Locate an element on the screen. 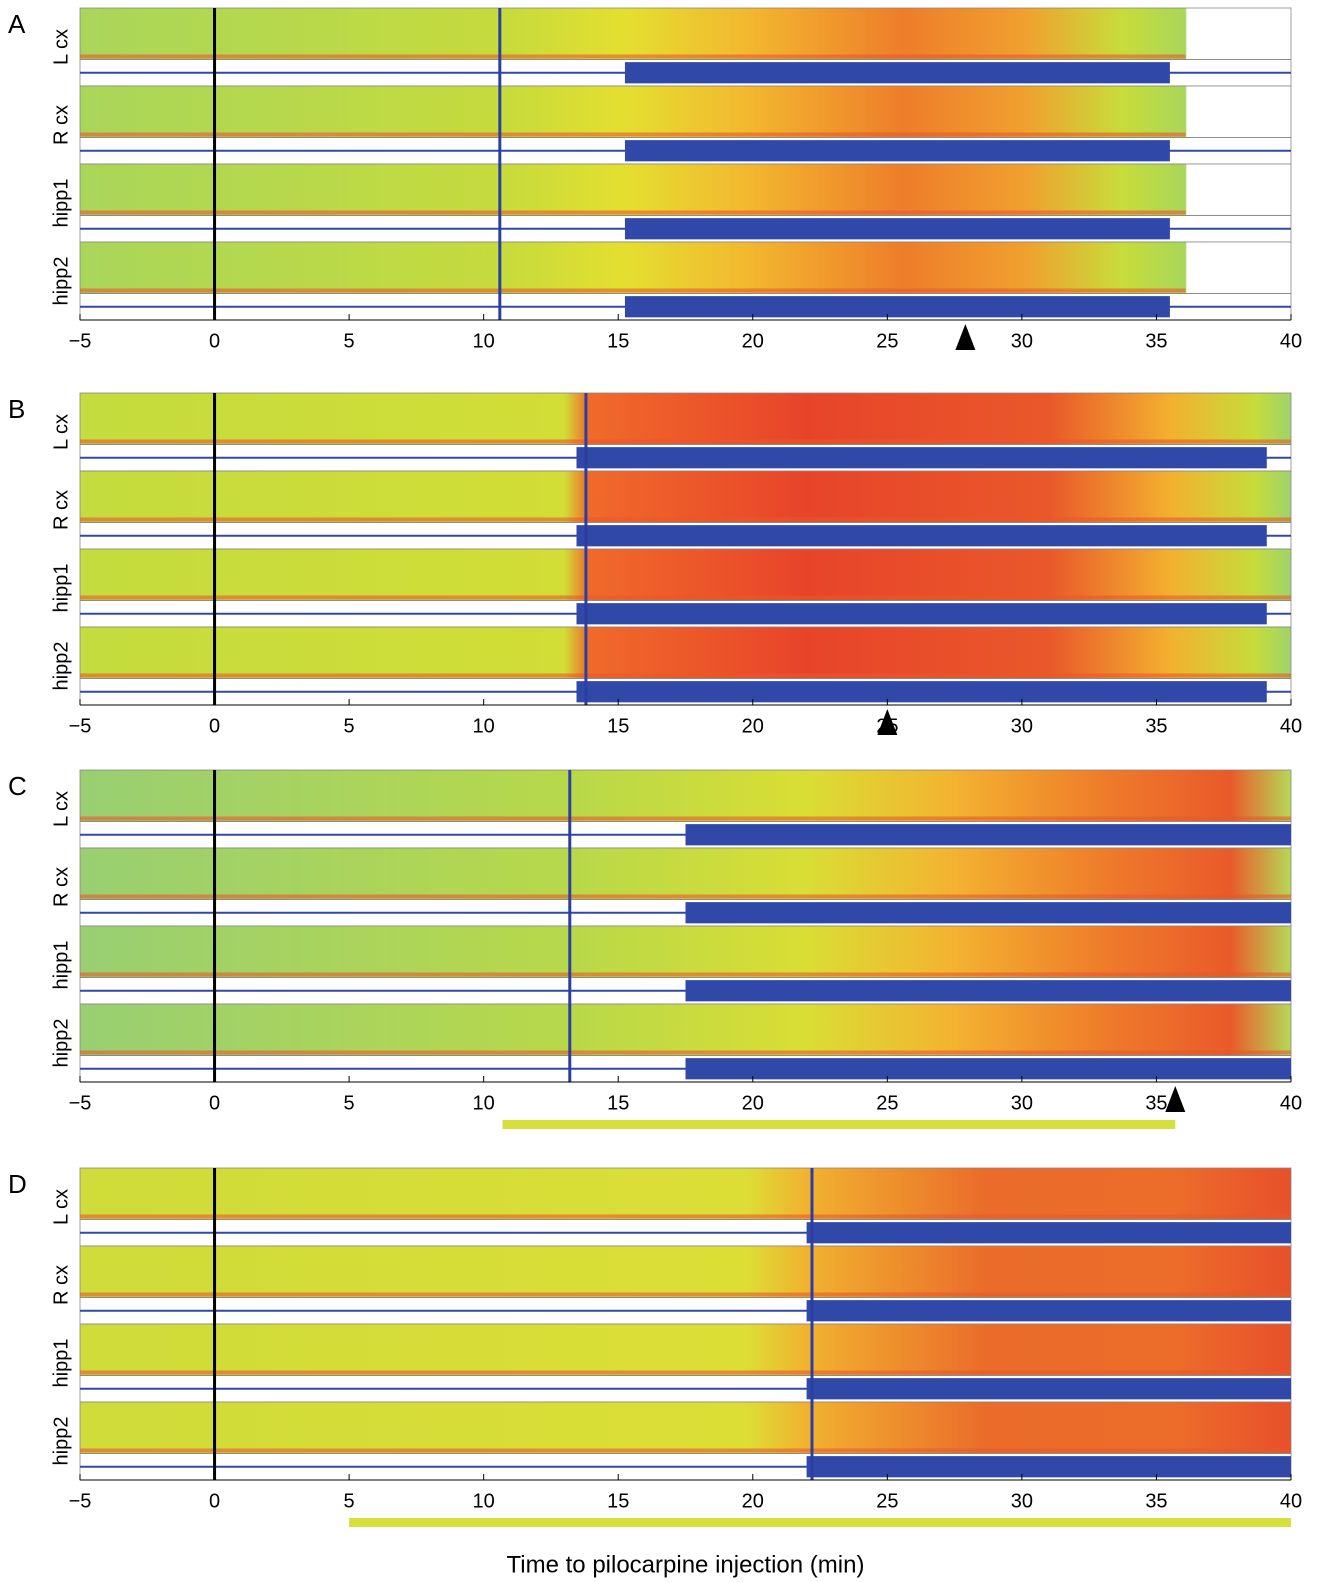  x-axis-label: Time to pilocarpine injection (min) is located at coordinates (686, 1564).